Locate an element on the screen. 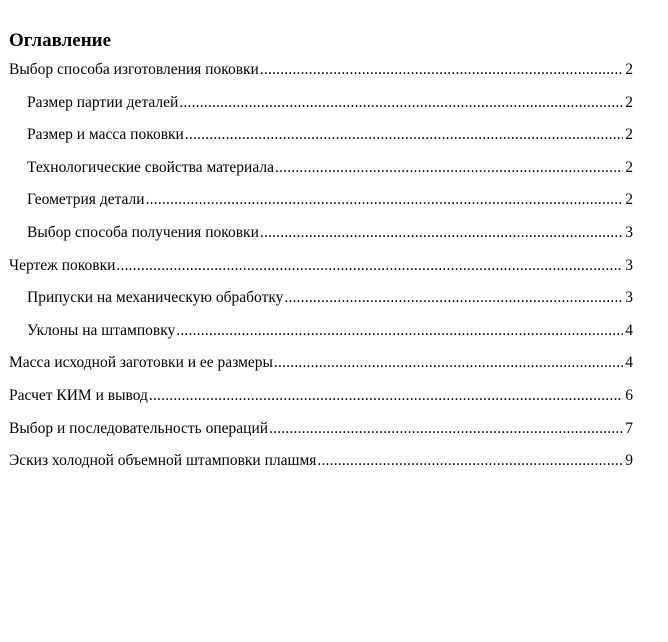 The width and height of the screenshot is (668, 642). toc-entry: Размер партии деталей 2 is located at coordinates (321, 103).